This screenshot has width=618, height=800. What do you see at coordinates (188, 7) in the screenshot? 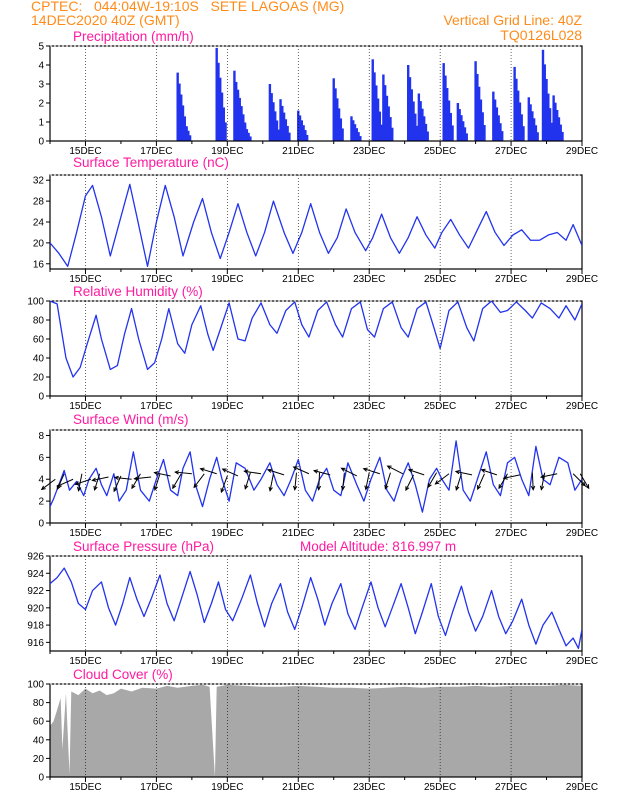
I see `header-location: CPTEC: 044:04W-19:10S SETE LAGOAS (MG)` at bounding box center [188, 7].